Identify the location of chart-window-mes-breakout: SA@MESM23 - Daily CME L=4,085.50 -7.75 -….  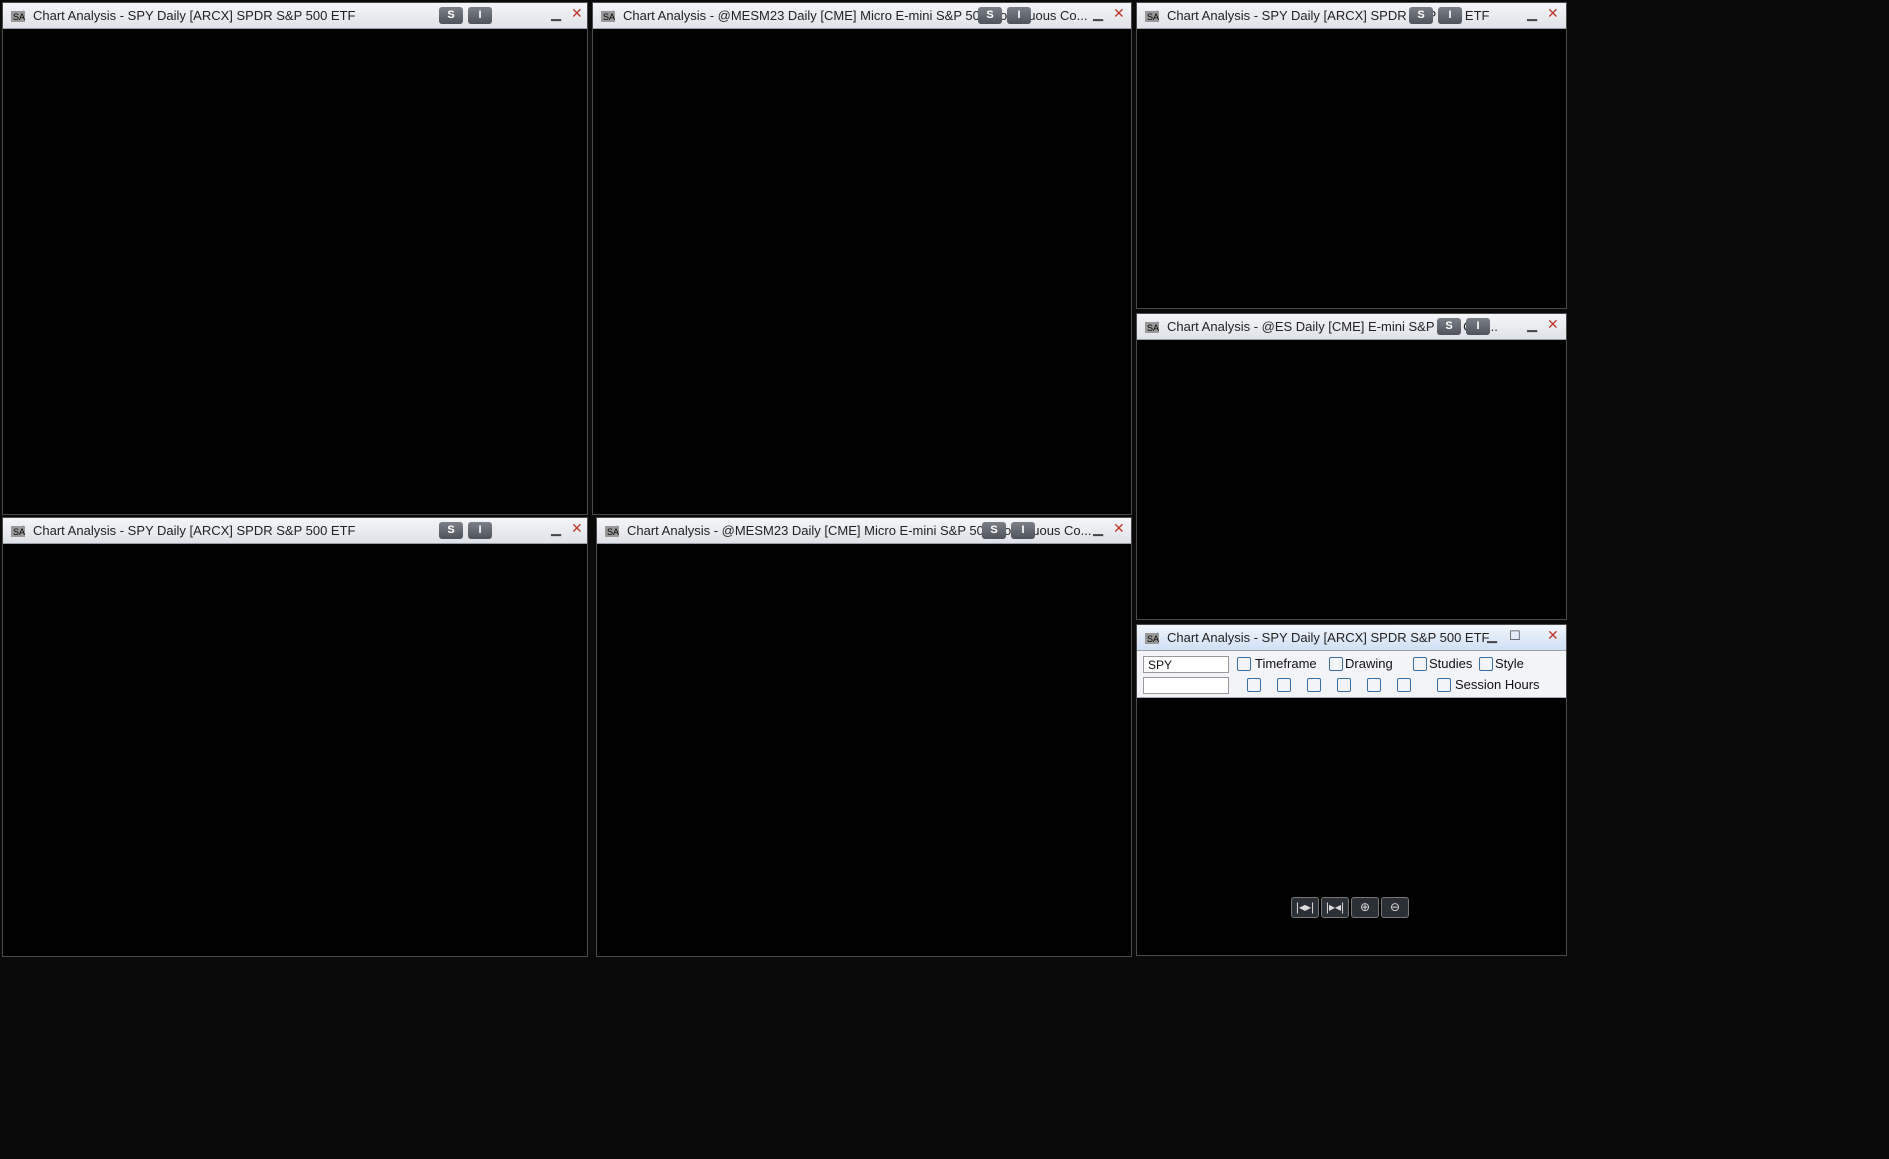
(862, 258).